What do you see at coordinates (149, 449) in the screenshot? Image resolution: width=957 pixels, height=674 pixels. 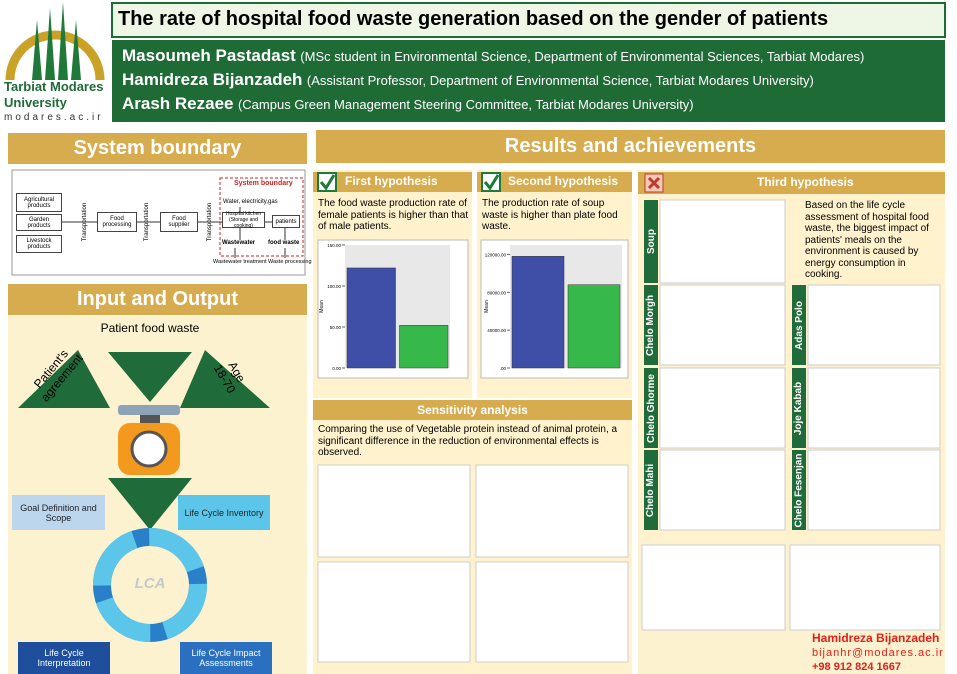 I see `scale-dial` at bounding box center [149, 449].